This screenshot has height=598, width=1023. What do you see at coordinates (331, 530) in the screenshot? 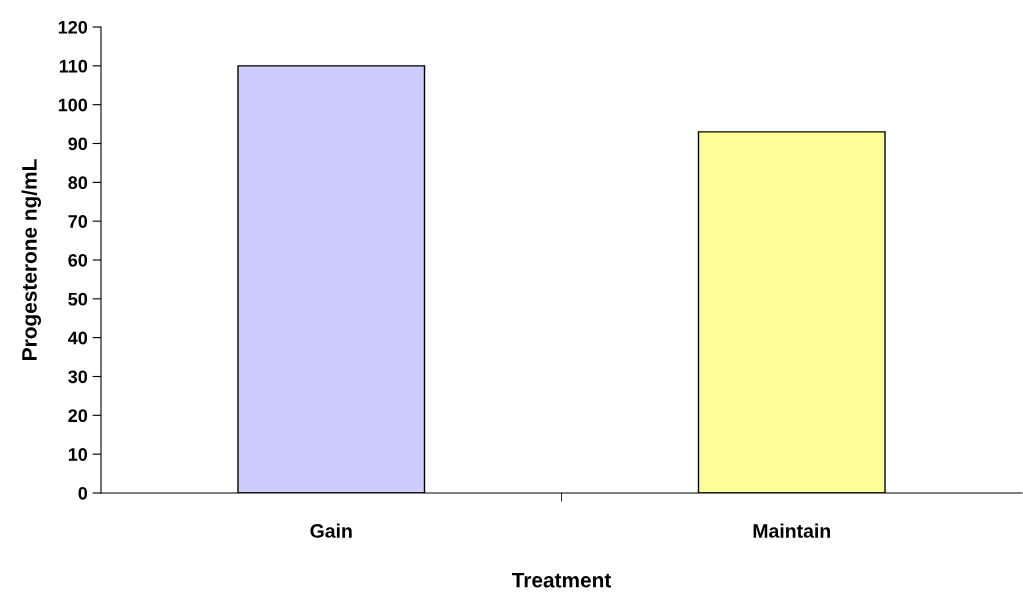
I see `x-tick-label: Gain` at bounding box center [331, 530].